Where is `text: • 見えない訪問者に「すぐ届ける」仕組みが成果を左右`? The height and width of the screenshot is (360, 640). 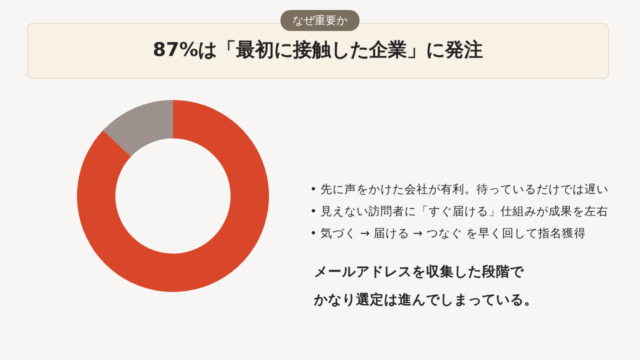 text: • 見えない訪問者に「すぐ届ける」仕組みが成果を左右 is located at coordinates (459, 211).